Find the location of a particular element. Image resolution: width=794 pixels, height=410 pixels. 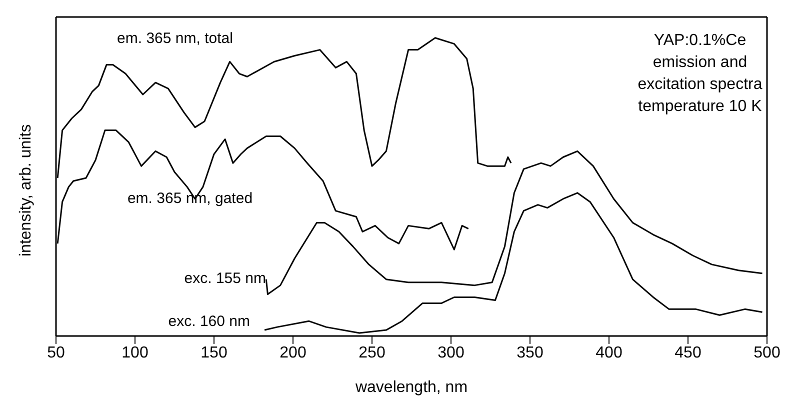

x-tick-label: 50 is located at coordinates (56, 353).